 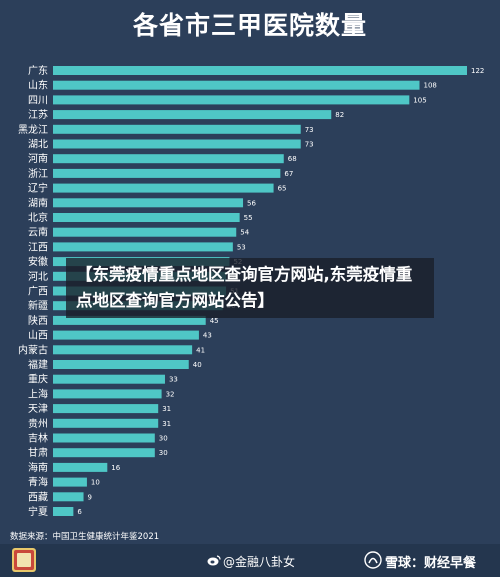 What do you see at coordinates (38, 305) in the screenshot?
I see `category-label: 新疆` at bounding box center [38, 305].